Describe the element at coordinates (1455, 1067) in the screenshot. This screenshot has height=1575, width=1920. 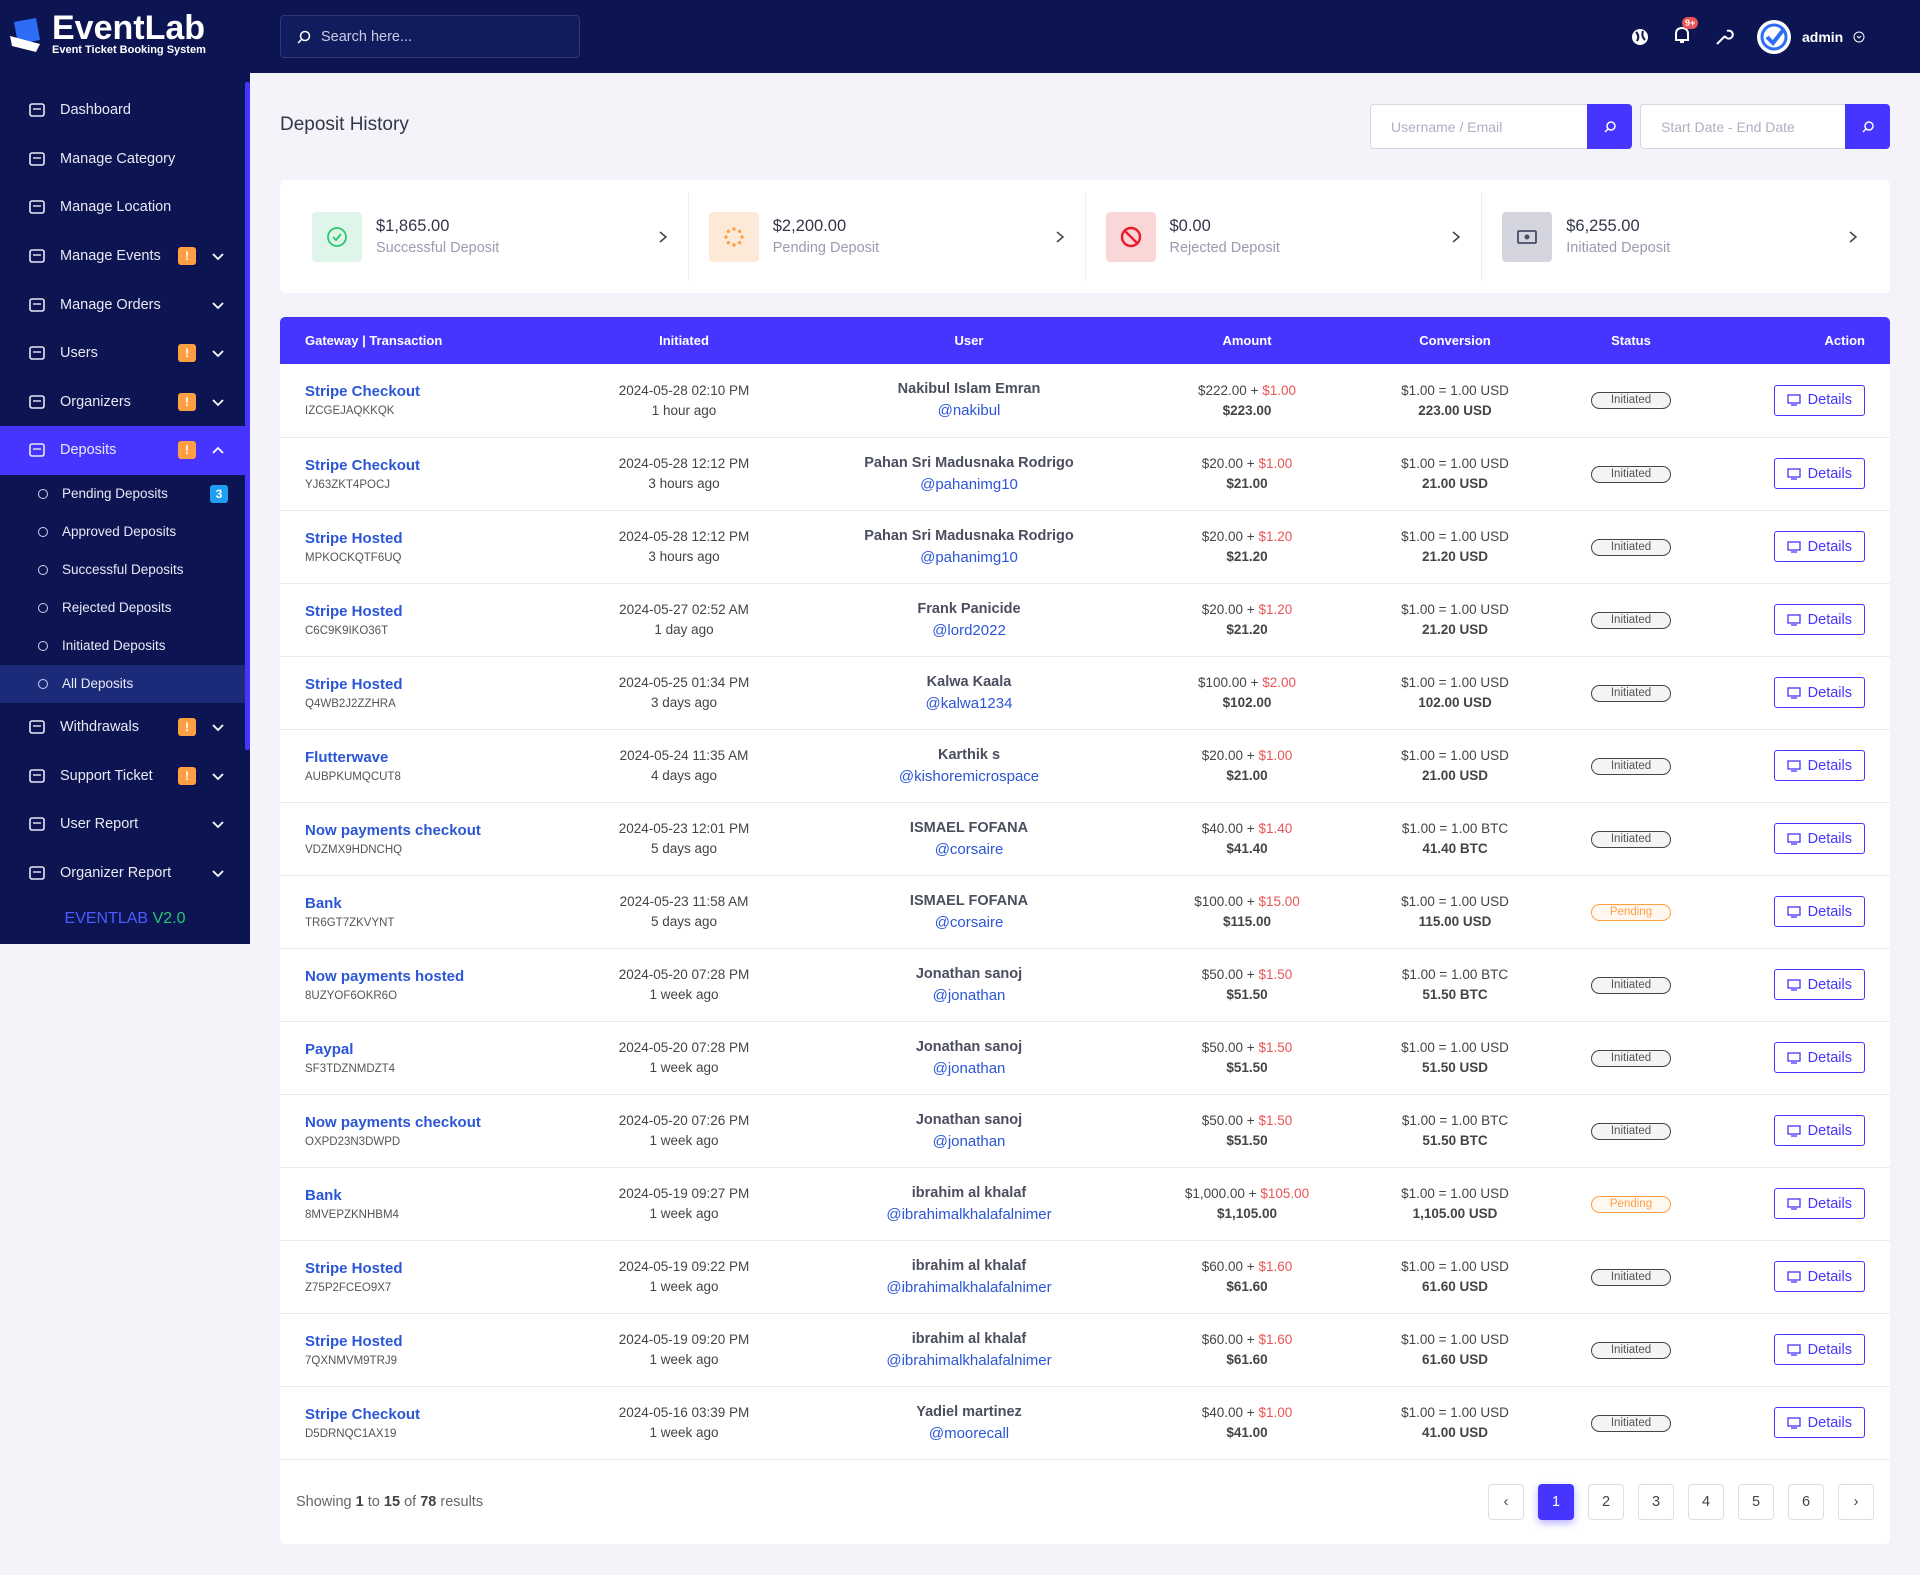
I see `final-amount: 51.50 USD` at that location.